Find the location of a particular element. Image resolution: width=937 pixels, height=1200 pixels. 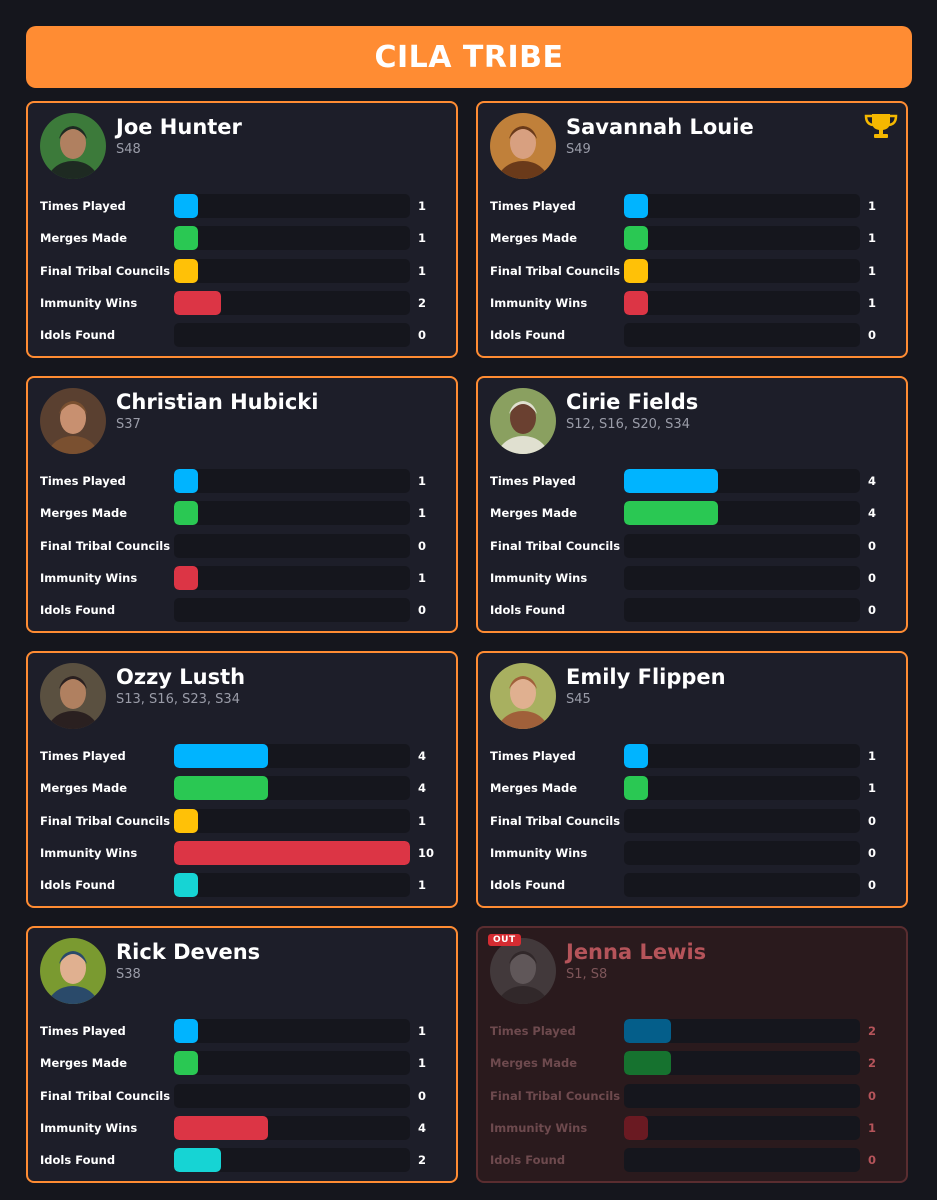

player-seasons: S37 is located at coordinates (128, 424).